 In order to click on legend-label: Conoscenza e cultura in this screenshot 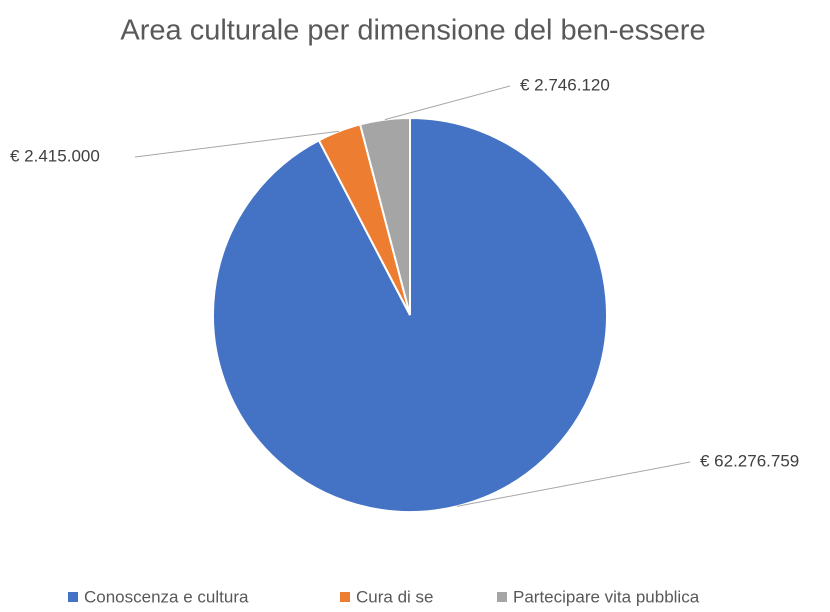, I will do `click(166, 596)`.